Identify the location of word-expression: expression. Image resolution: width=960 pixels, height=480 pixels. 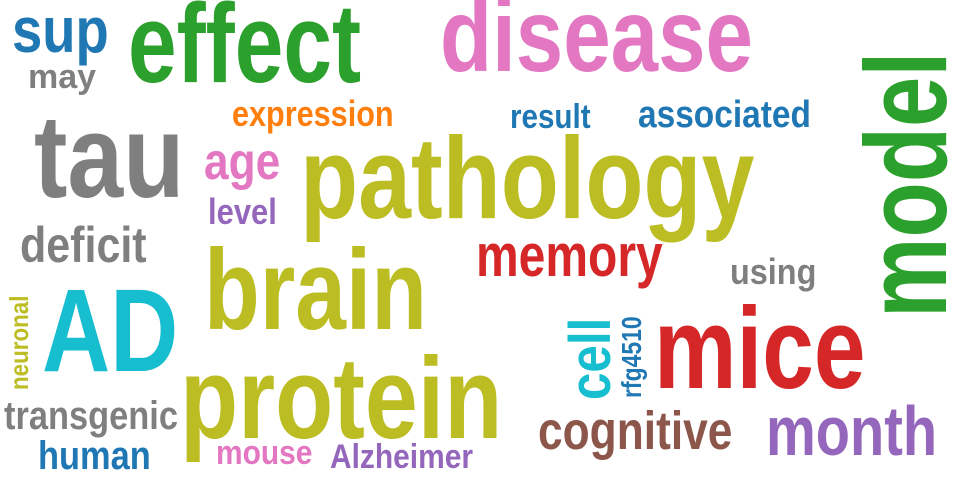
(313, 113).